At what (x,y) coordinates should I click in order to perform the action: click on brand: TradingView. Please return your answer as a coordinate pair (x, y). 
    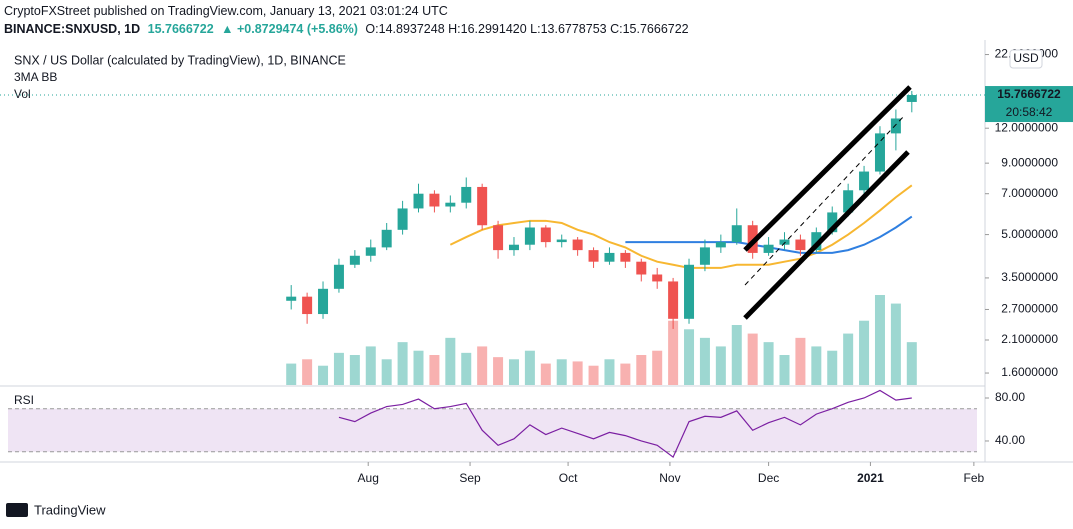
    Looking at the image, I should click on (70, 509).